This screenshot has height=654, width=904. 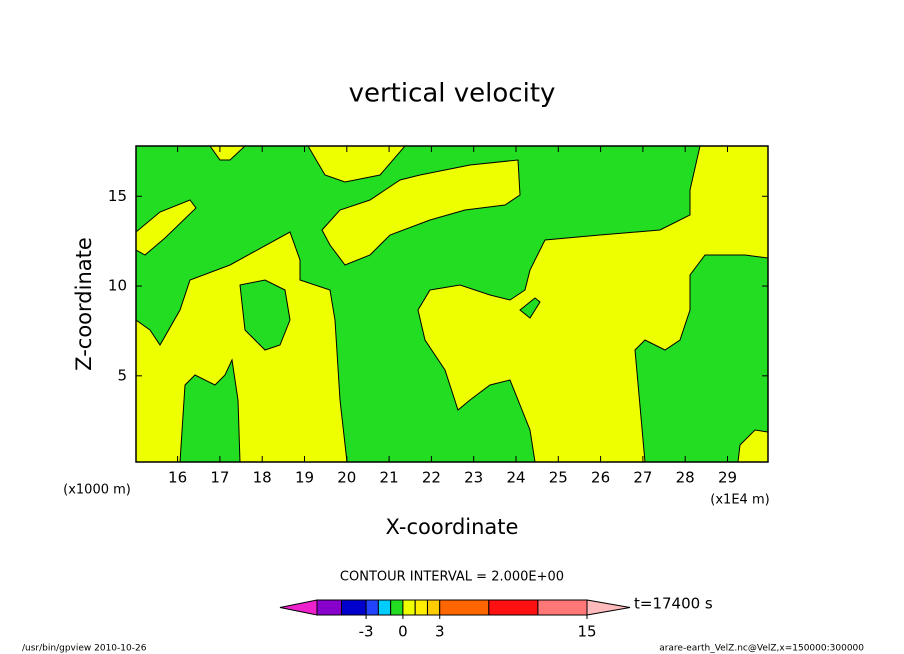 What do you see at coordinates (84, 649) in the screenshot?
I see `footer-left: /usr/bin/gpview 2010-10-26` at bounding box center [84, 649].